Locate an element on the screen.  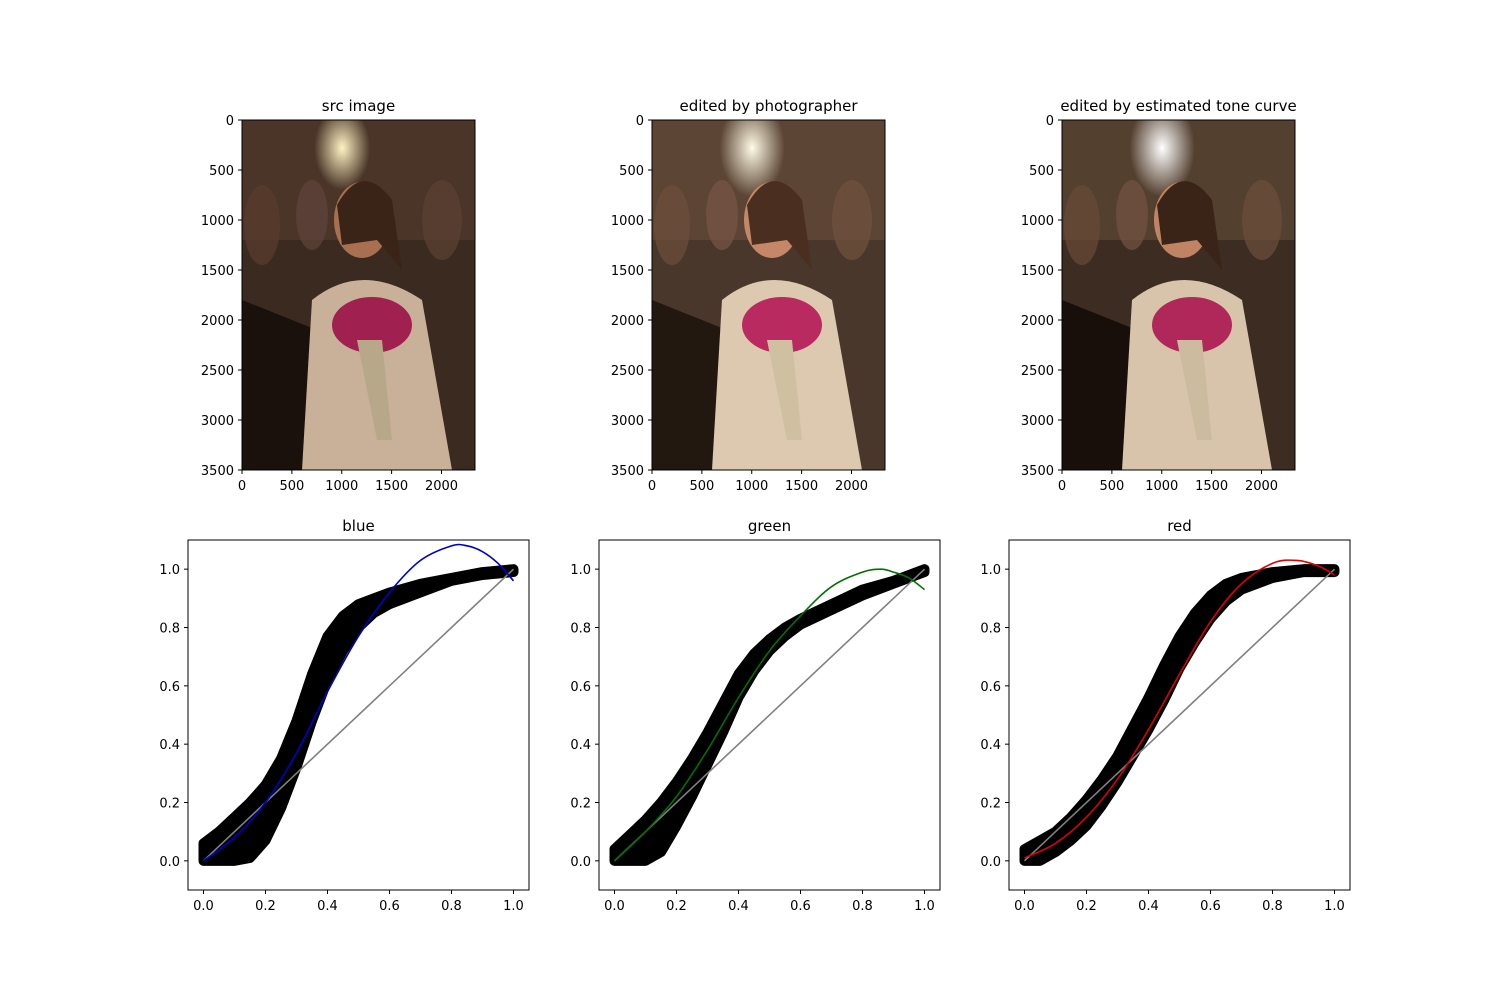
photo-src is located at coordinates (358, 295).